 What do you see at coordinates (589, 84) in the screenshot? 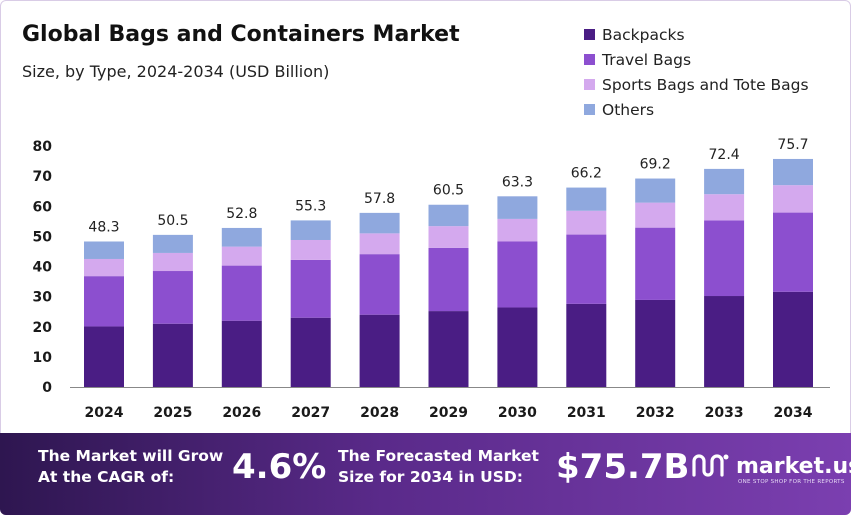
I see `legend-swatch-sports-bags` at bounding box center [589, 84].